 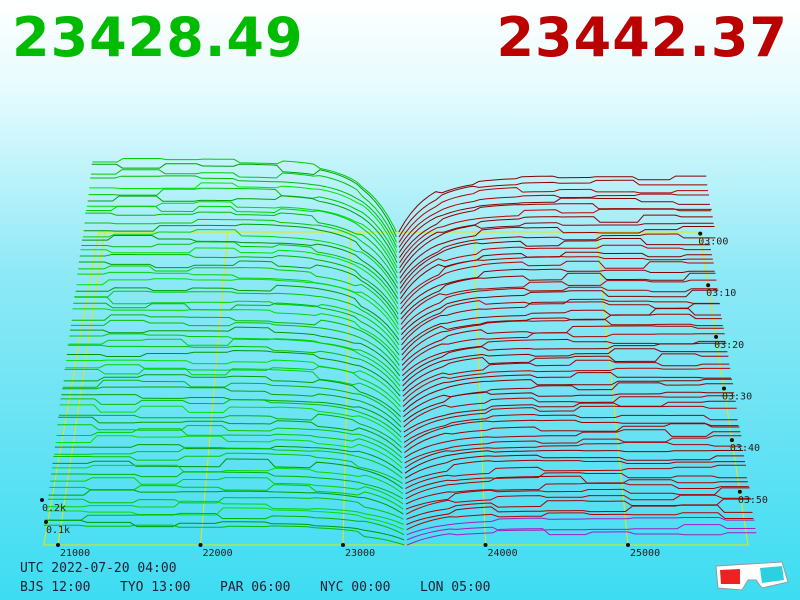 I want to click on price-tick-label: 22000, so click(x=218, y=553).